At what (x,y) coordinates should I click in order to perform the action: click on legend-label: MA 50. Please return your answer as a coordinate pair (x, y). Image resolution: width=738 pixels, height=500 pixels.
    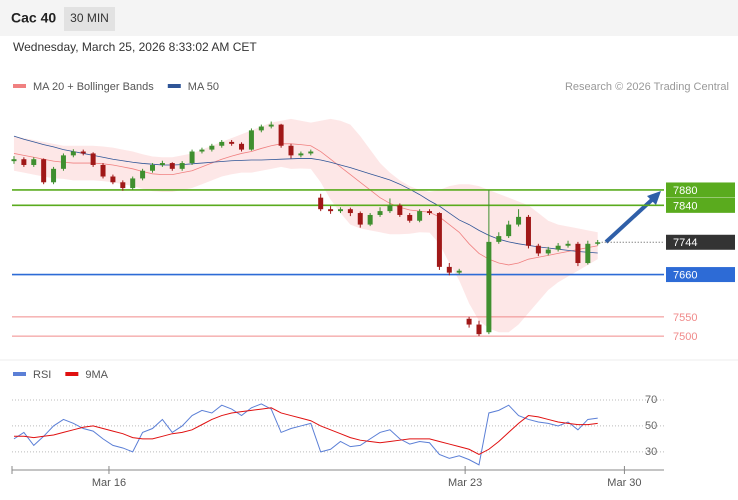
    Looking at the image, I should click on (203, 87).